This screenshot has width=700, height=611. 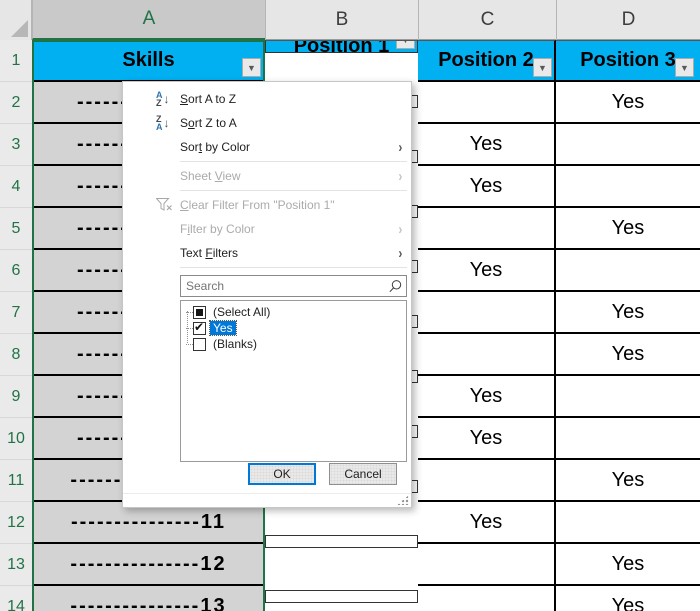 What do you see at coordinates (487, 481) in the screenshot?
I see `cell-c11` at bounding box center [487, 481].